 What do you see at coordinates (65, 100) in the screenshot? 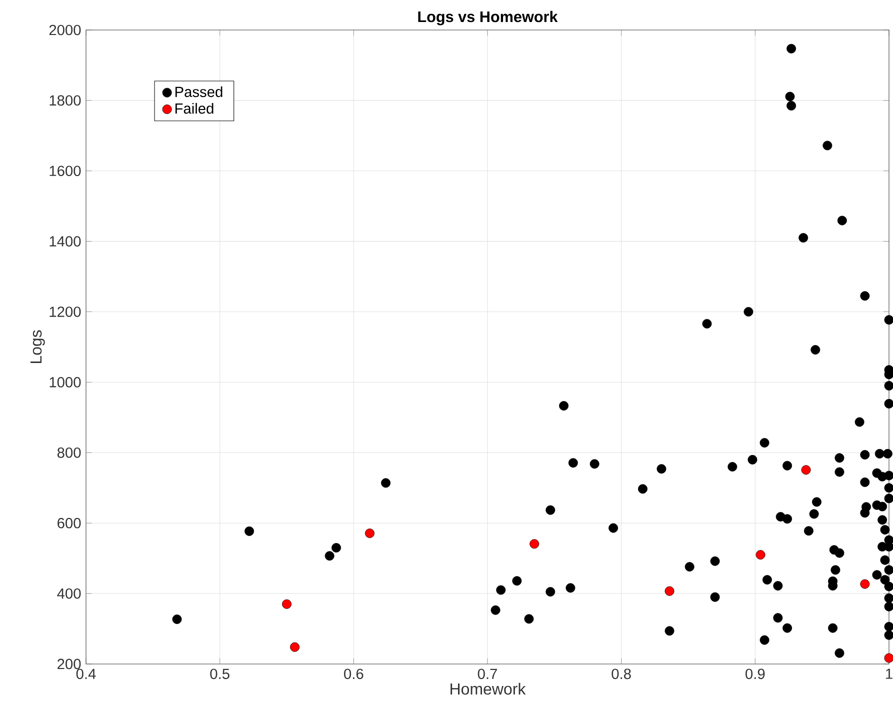
I see `y-tick-label: 1800` at bounding box center [65, 100].